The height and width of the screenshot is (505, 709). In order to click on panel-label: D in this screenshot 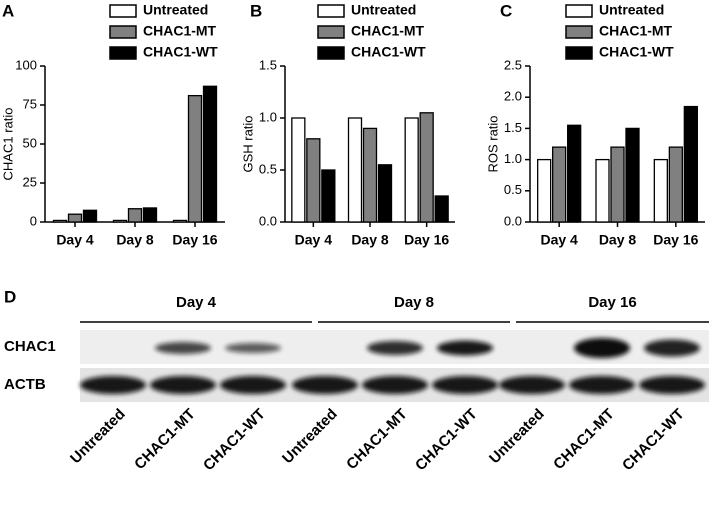, I will do `click(10, 296)`.